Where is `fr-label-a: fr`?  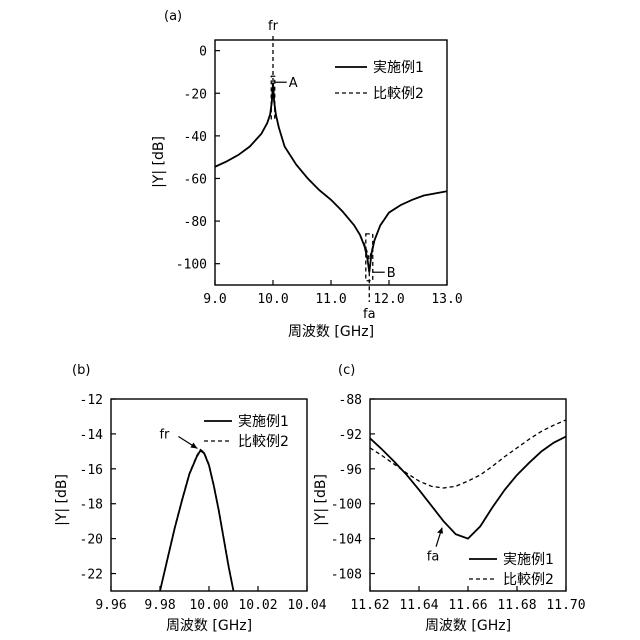 fr-label-a: fr is located at coordinates (273, 26).